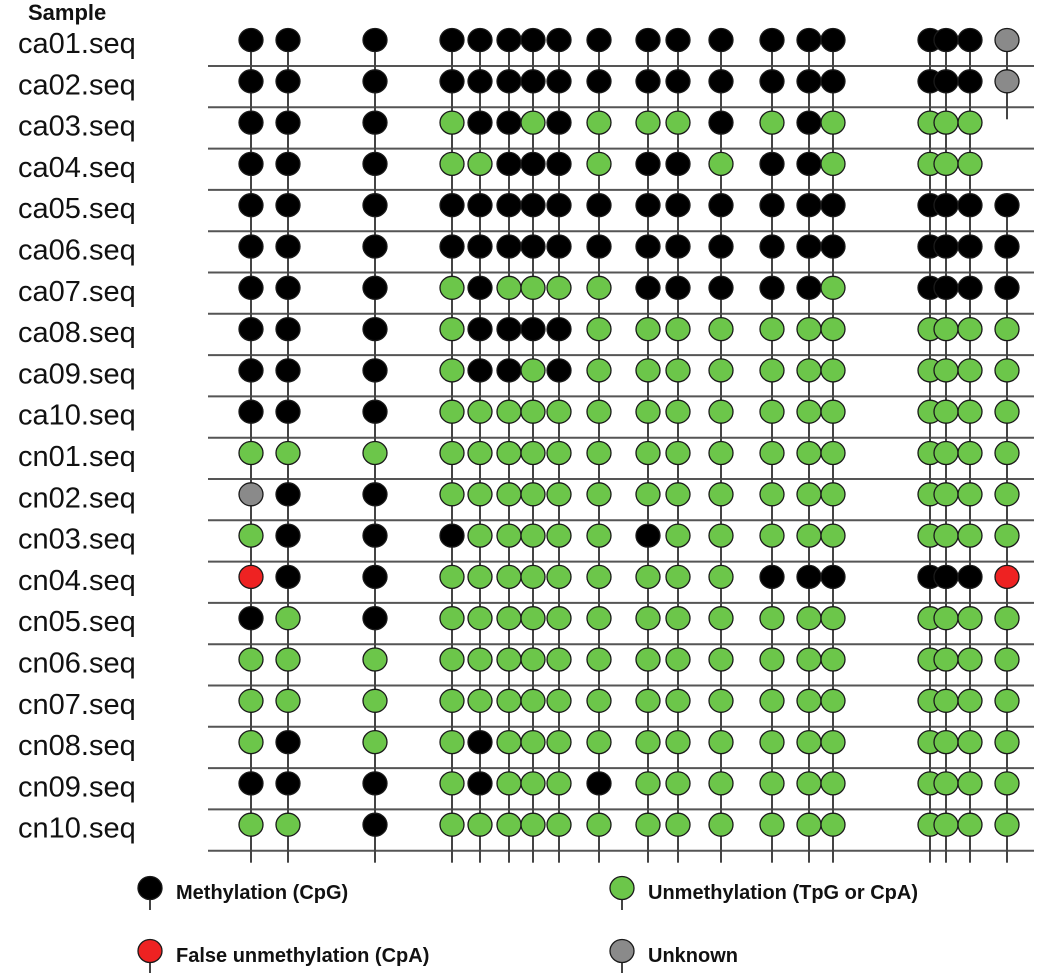 Image resolution: width=1045 pixels, height=978 pixels. I want to click on sequence-row: ca10.seq, so click(526, 424).